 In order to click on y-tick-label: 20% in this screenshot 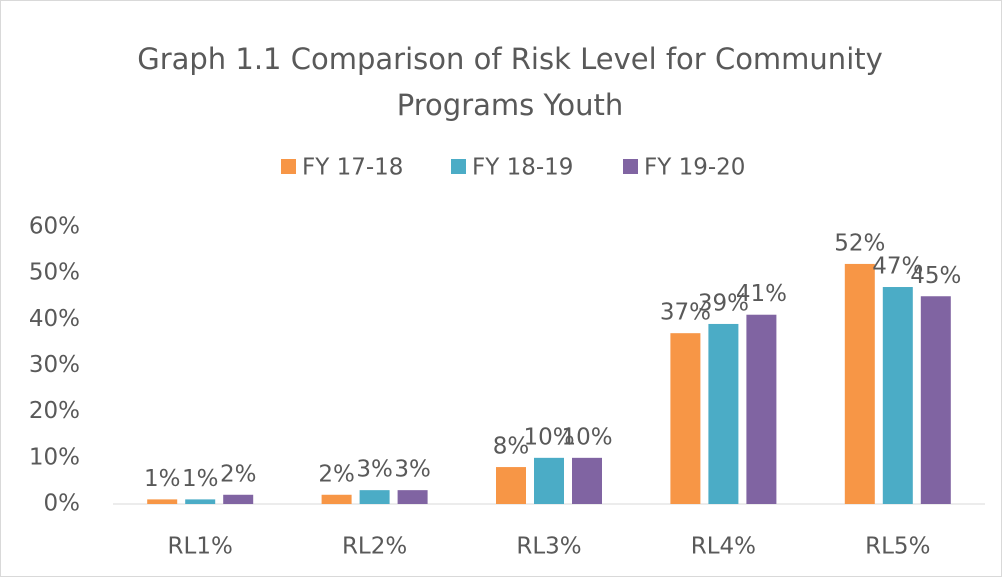, I will do `click(54, 411)`.